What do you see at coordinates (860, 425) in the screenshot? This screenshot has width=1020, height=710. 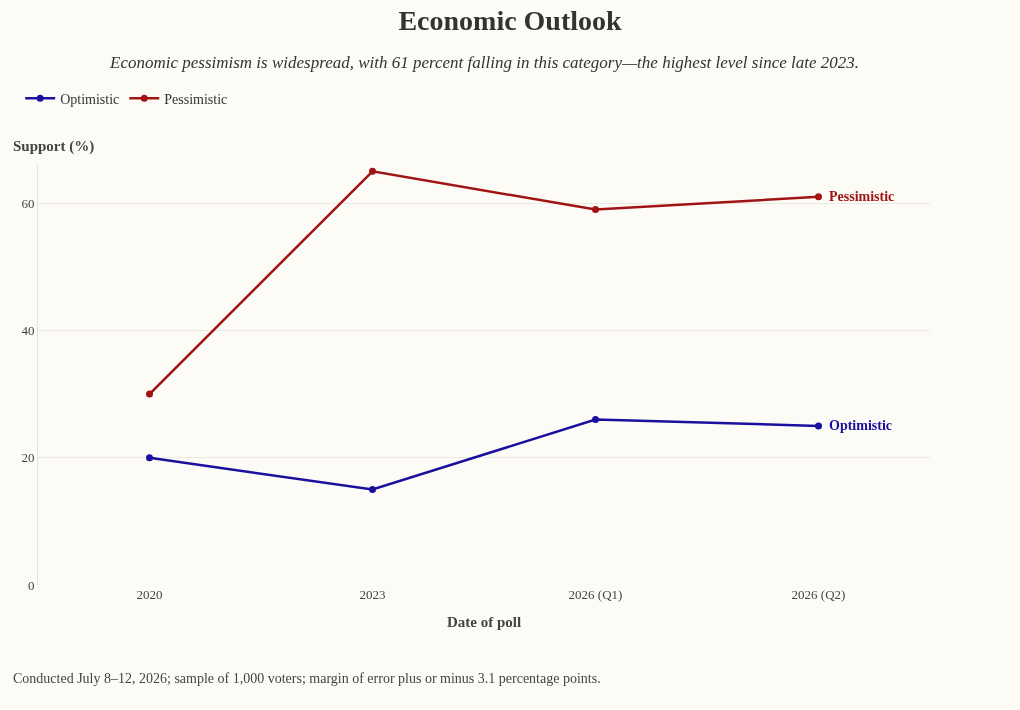 I see `text: Optimistic` at bounding box center [860, 425].